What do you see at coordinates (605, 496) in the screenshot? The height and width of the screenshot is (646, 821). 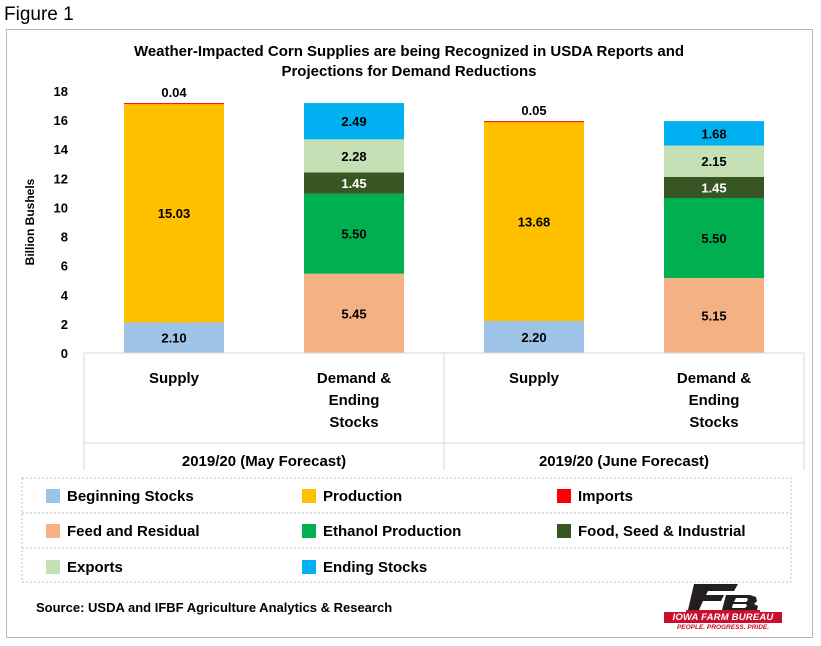 I see `legend-label: Imports` at bounding box center [605, 496].